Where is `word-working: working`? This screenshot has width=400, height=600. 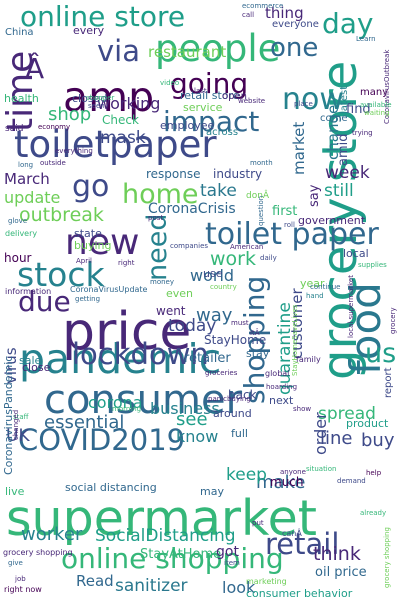
word-working: working is located at coordinates (129, 103).